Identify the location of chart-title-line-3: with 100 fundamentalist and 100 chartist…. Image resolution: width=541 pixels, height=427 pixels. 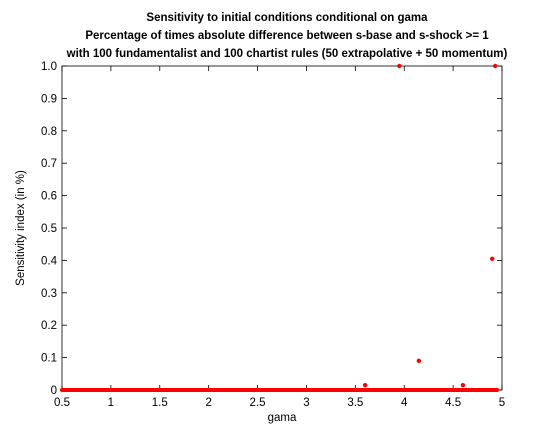
(287, 54).